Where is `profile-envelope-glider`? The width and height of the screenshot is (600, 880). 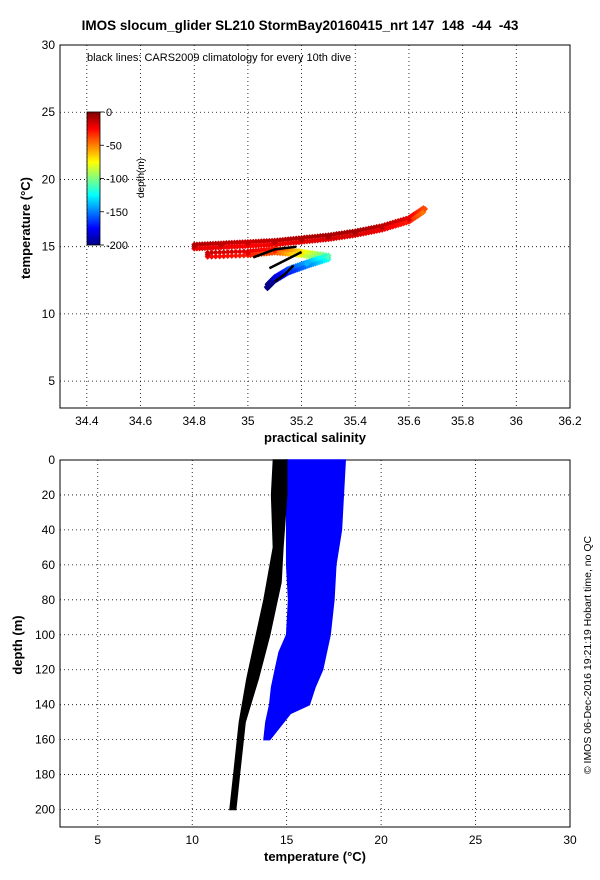
profile-envelope-glider is located at coordinates (304, 600).